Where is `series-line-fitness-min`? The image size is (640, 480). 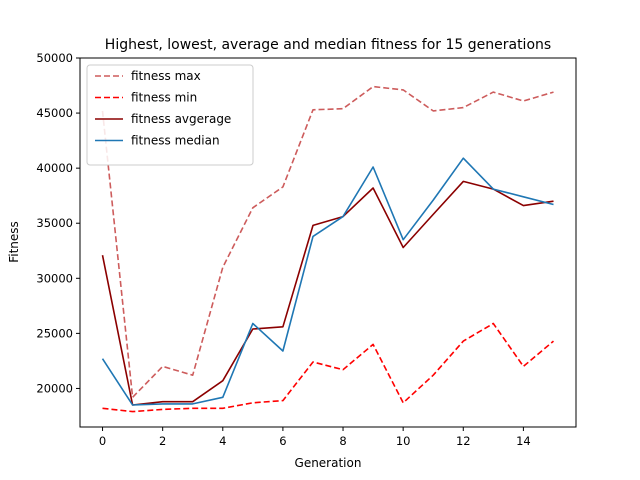
series-line-fitness-min is located at coordinates (328, 367).